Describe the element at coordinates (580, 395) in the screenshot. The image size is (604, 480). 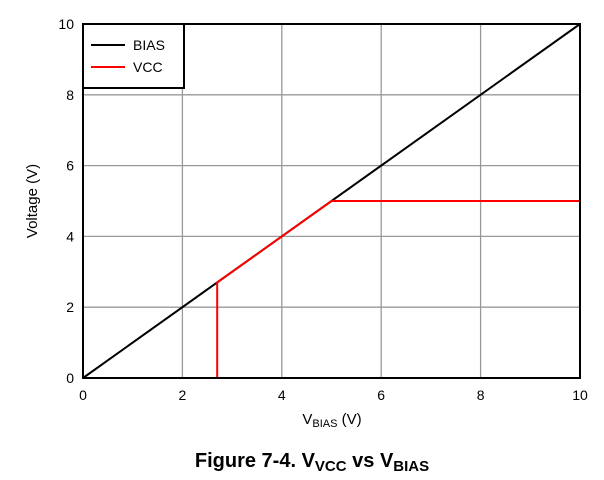
I see `x-tick-label: 10` at that location.